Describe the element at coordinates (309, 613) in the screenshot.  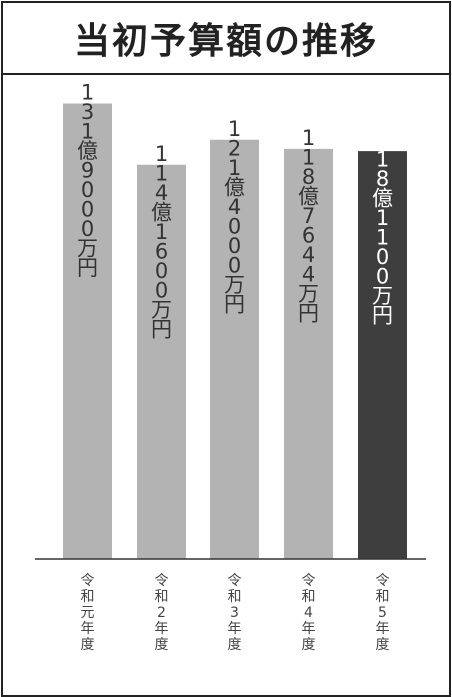
I see `category-label-4: 令和 4 年度` at that location.